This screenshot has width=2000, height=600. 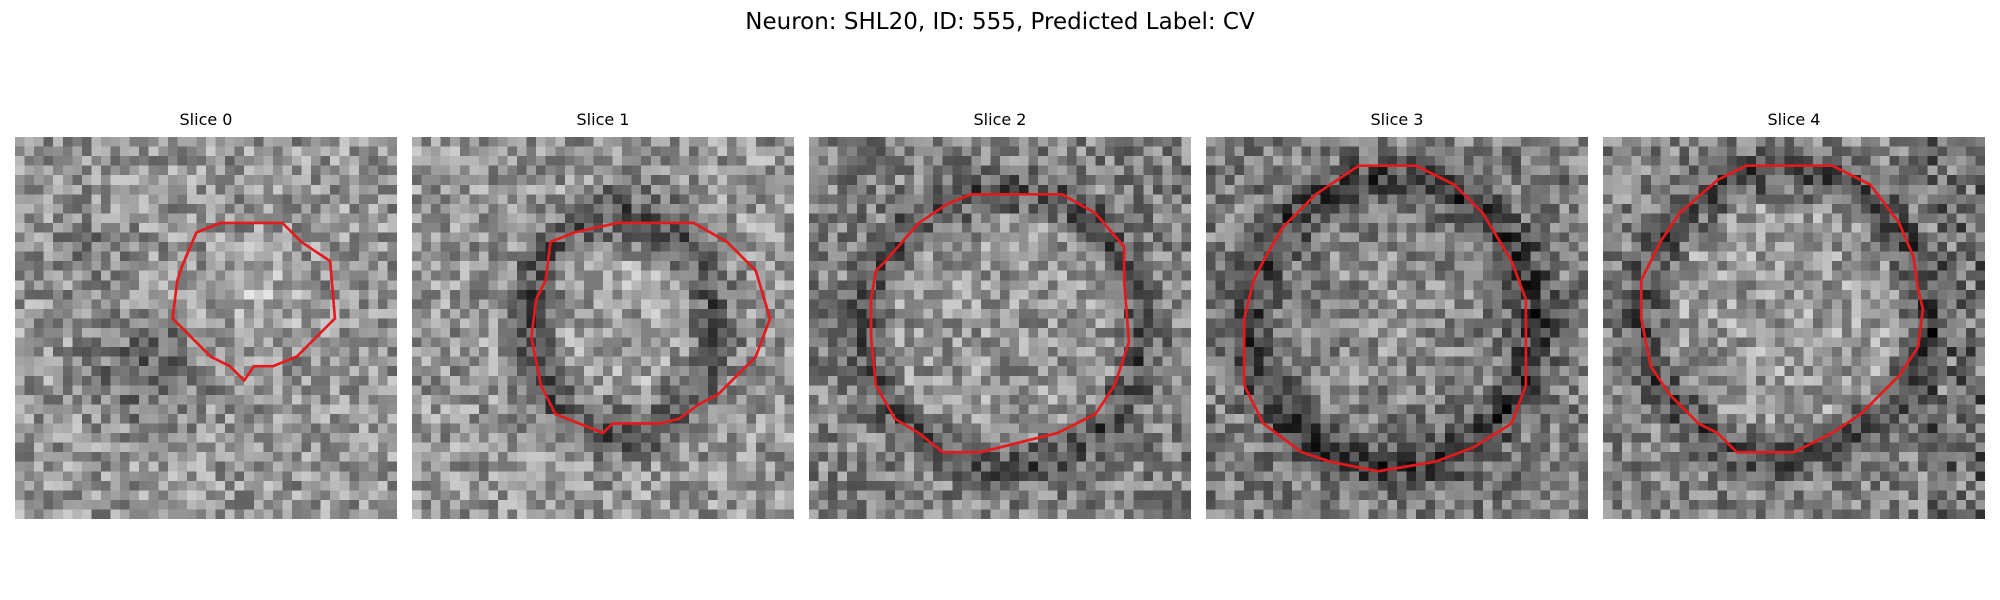 I want to click on slice-panel-2: Slice 2, so click(x=1000, y=314).